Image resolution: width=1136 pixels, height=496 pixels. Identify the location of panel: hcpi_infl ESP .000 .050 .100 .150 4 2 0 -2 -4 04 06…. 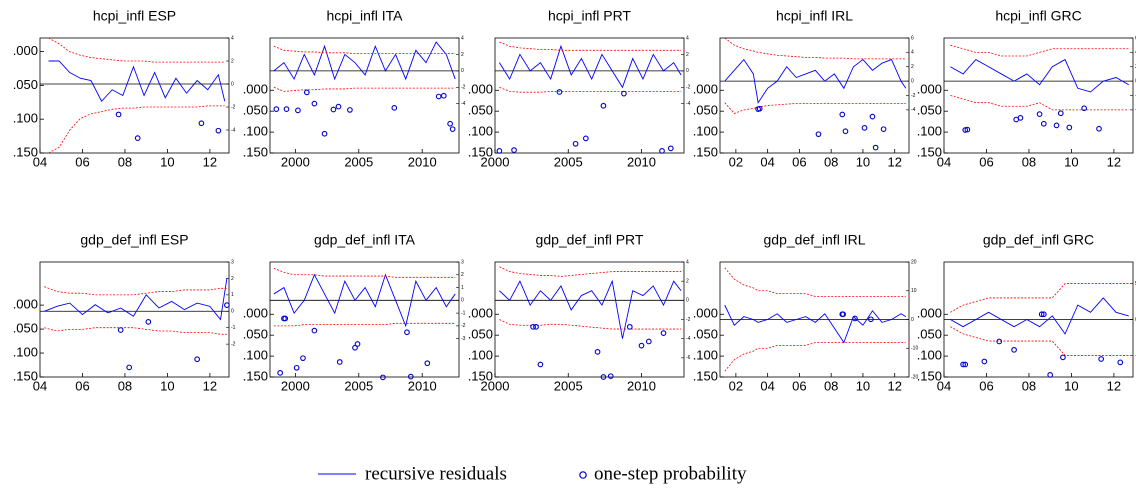
(124, 89).